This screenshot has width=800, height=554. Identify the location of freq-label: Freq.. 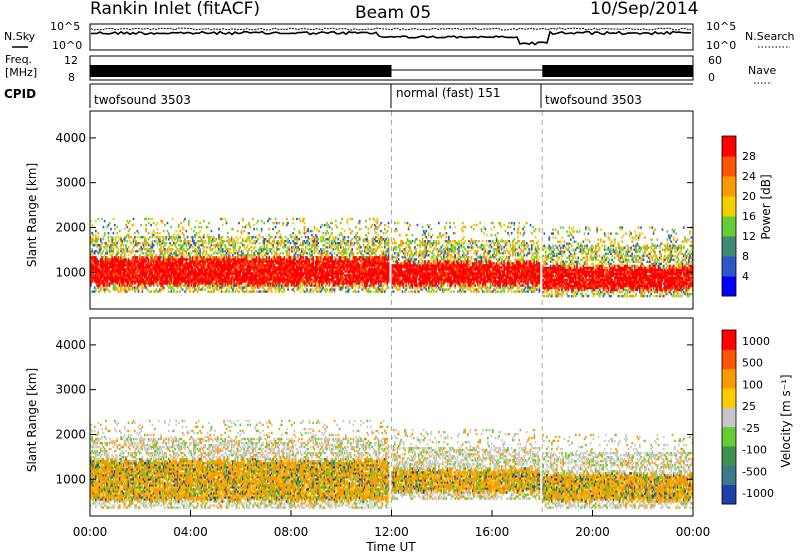
(18, 59).